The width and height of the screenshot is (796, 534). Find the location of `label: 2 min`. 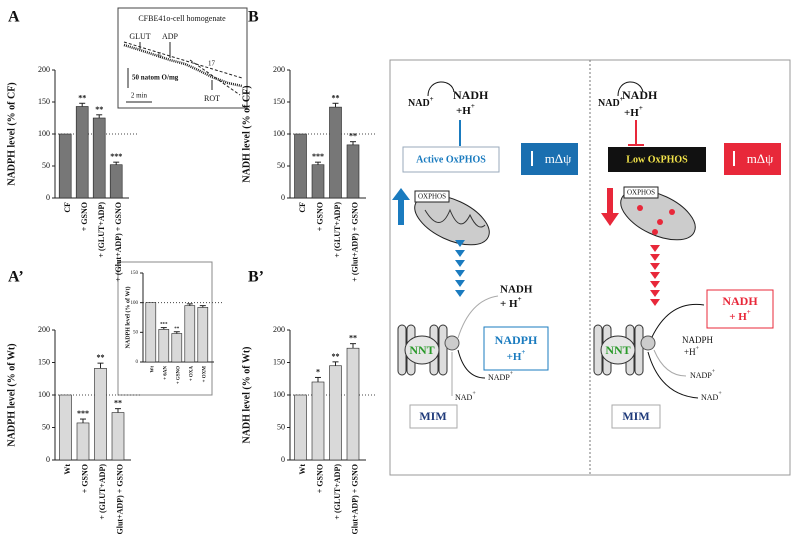

label: 2 min is located at coordinates (139, 96).